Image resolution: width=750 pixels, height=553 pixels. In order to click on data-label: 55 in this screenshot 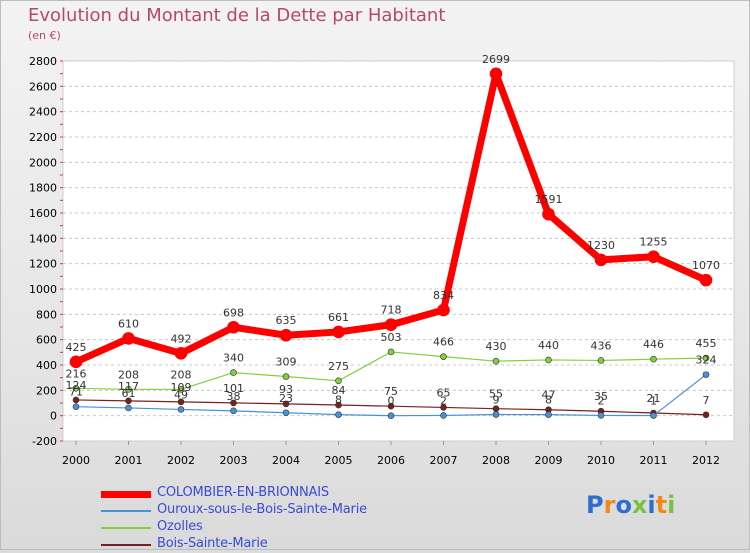, I will do `click(496, 394)`.